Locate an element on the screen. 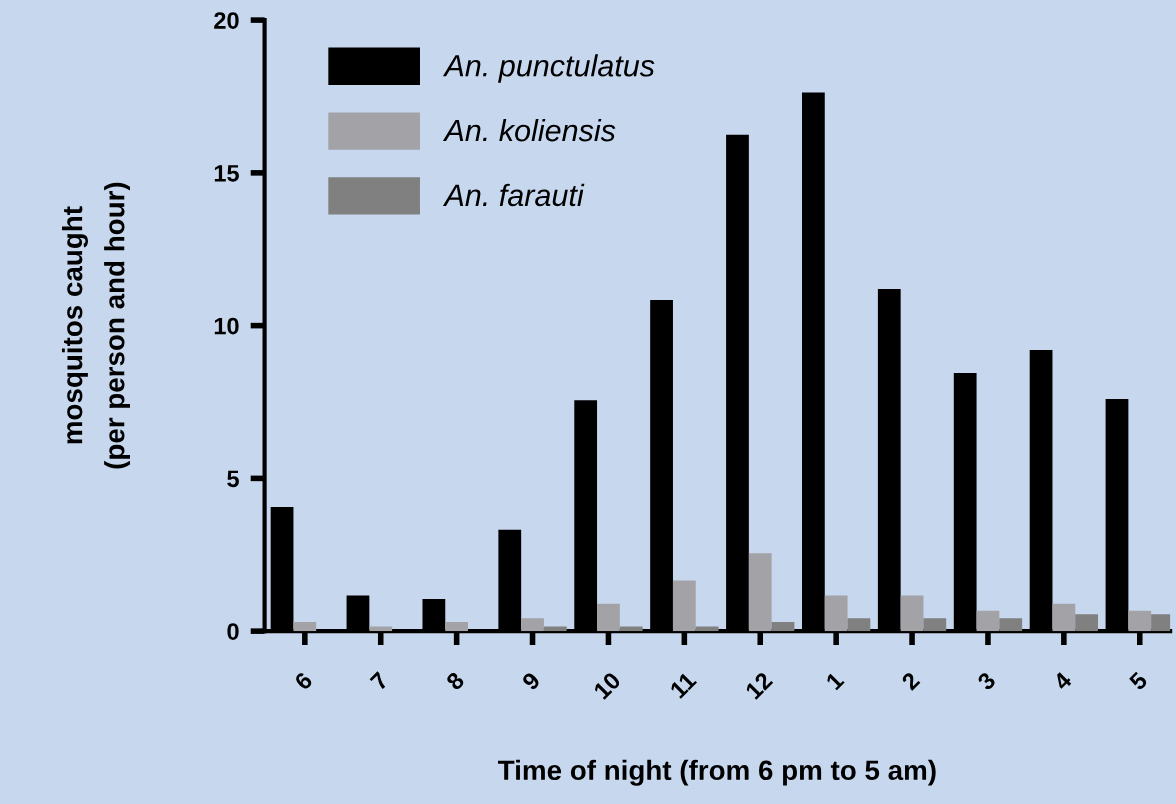 The height and width of the screenshot is (804, 1176). y-tick-label: 0 is located at coordinates (233, 631).